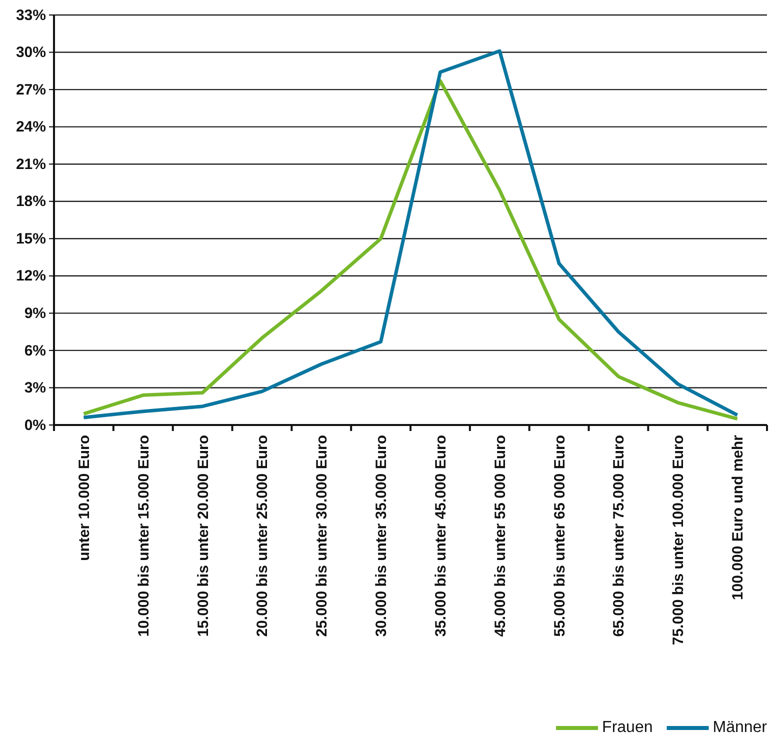 The image size is (769, 738). I want to click on x-tick-label: 35.000 bis unter 45.000 Euro, so click(441, 536).